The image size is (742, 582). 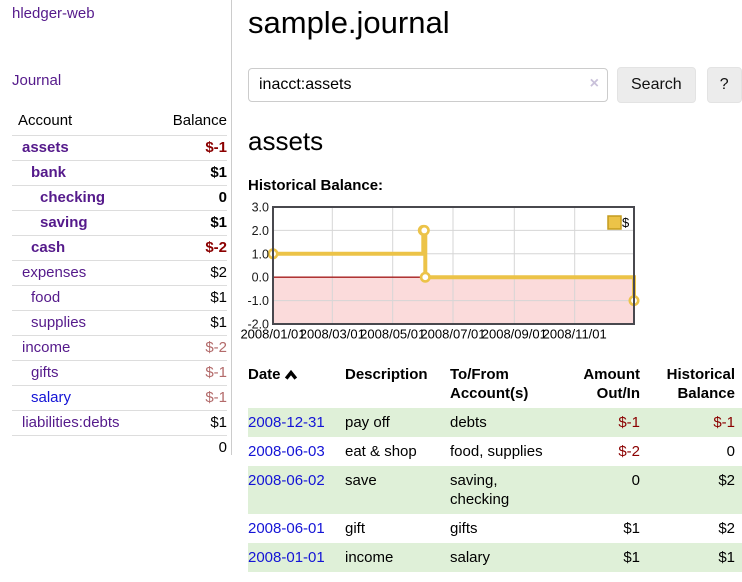 What do you see at coordinates (700, 384) in the screenshot?
I see `register-header-balance: Historical Balance` at bounding box center [700, 384].